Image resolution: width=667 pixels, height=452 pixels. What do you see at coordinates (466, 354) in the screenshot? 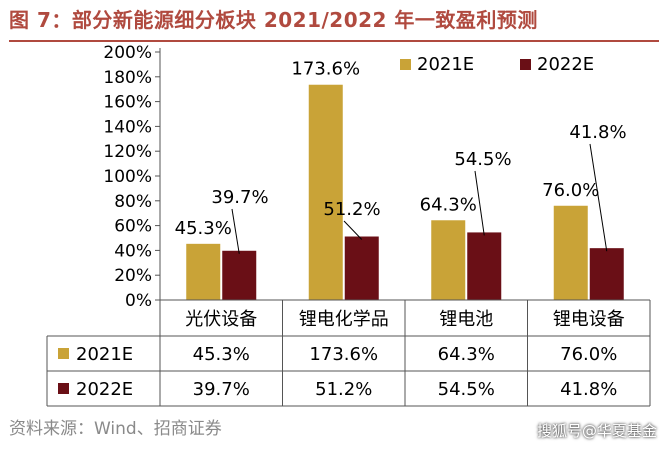
I see `table-cell-2021E-2: 64.3%` at bounding box center [466, 354].